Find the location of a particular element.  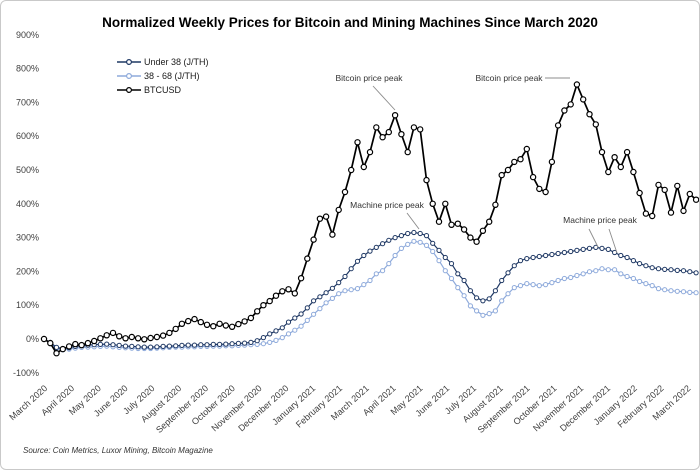

annotation-machine-peak-2: Machine price peak is located at coordinates (600, 220).